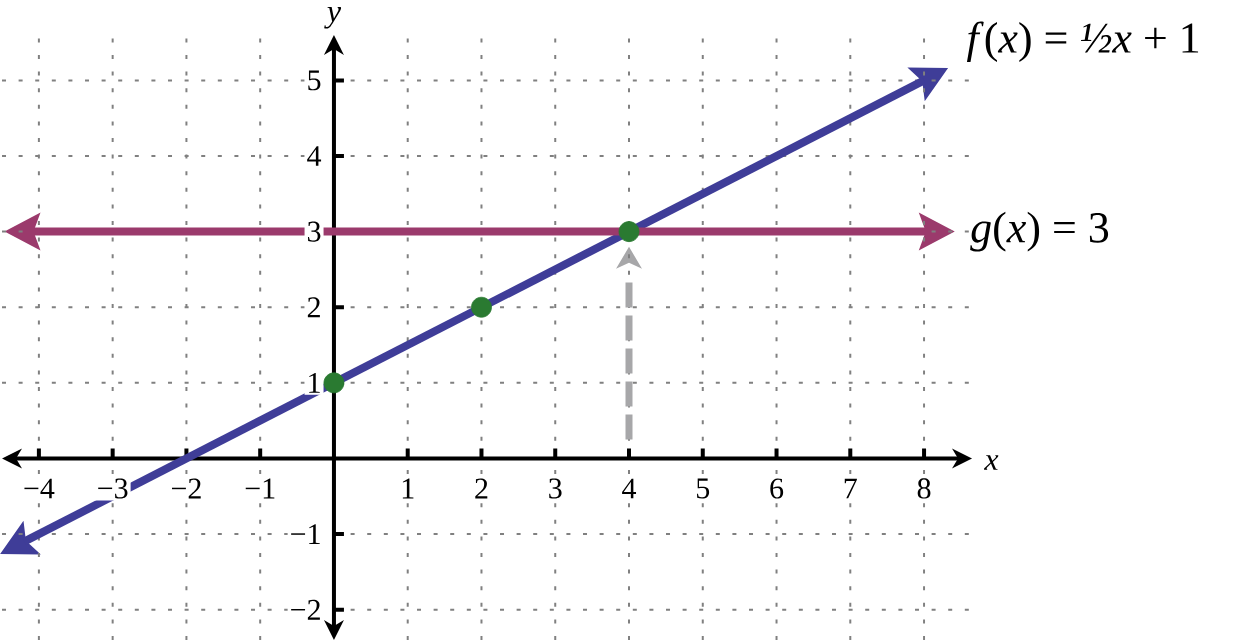 This screenshot has height=641, width=1235. What do you see at coordinates (1039, 231) in the screenshot?
I see `legend-label: g(x) = 3` at bounding box center [1039, 231].